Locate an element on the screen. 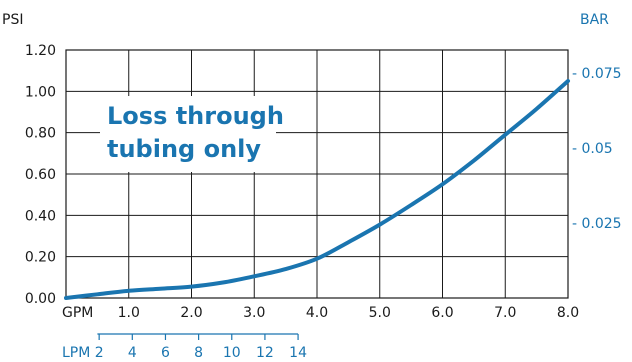  lpm-tick-label: 4 is located at coordinates (132, 353).